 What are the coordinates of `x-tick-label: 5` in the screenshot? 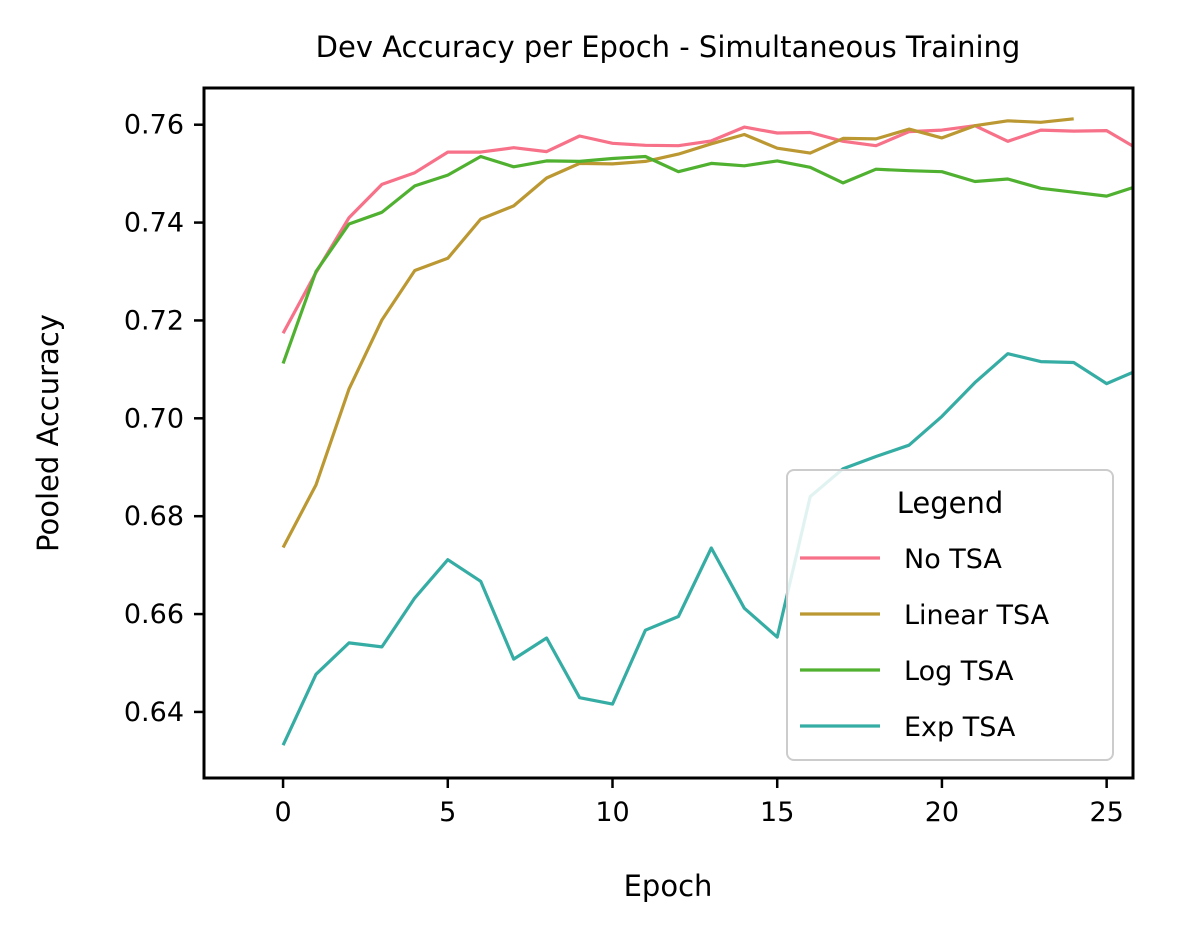 It's located at (447, 812).